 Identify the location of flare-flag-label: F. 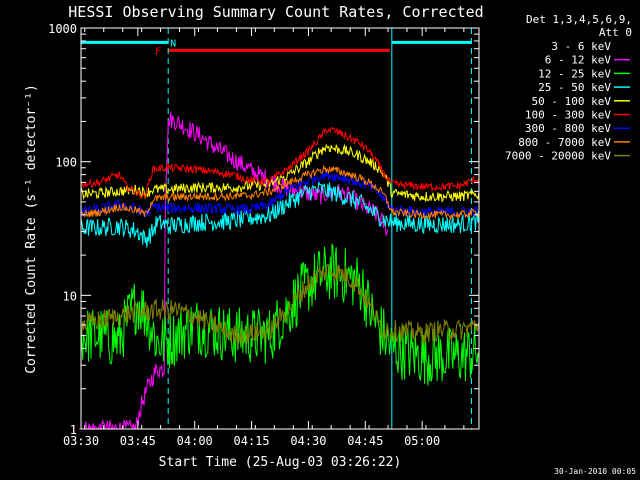
(158, 51).